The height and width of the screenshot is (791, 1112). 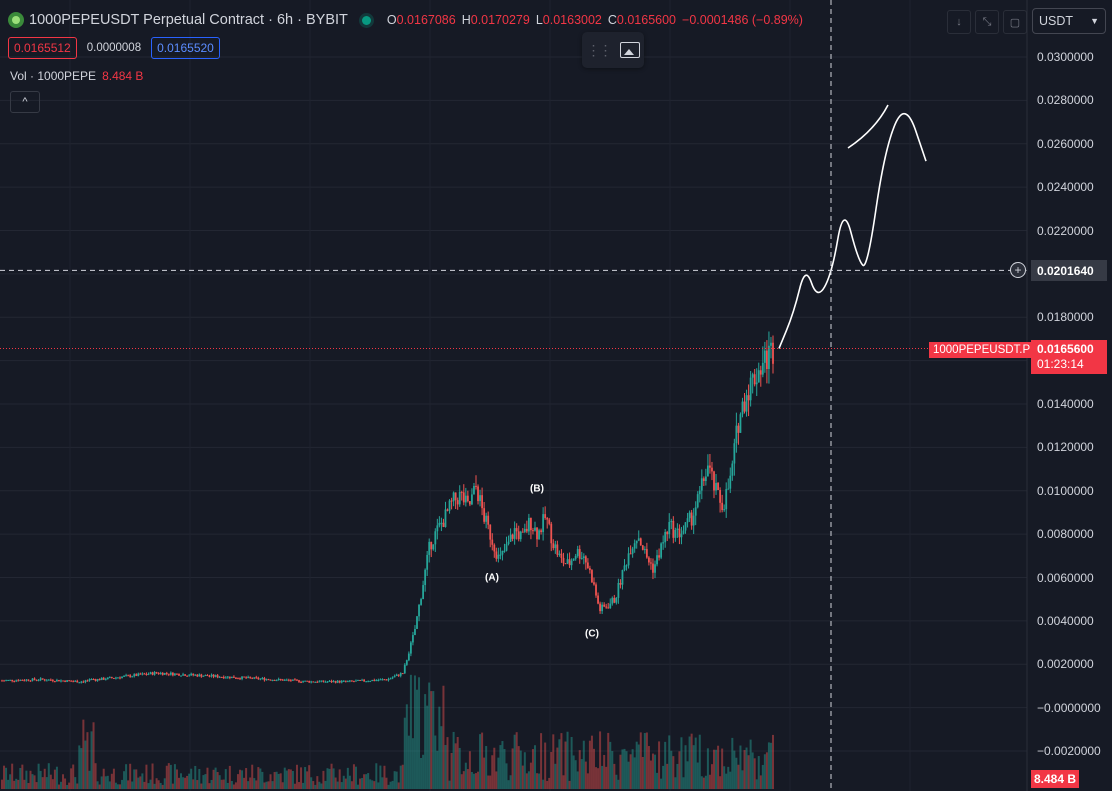 I want to click on arrow-down-icon: ↓, so click(x=959, y=22).